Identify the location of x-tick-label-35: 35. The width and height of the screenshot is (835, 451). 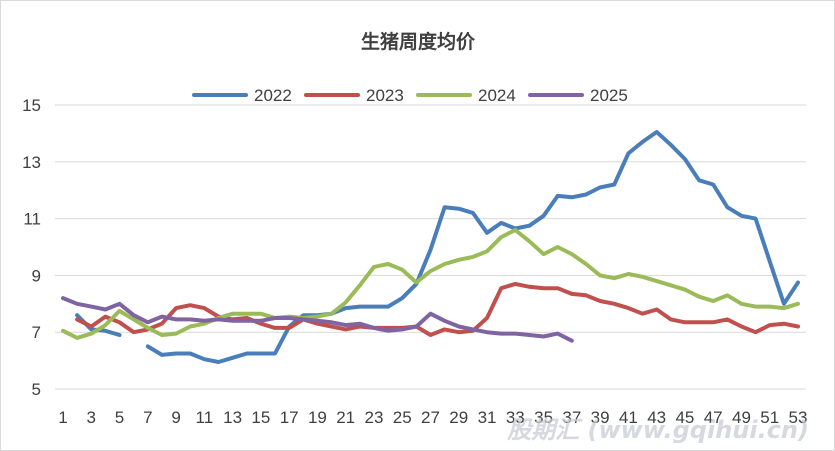
(543, 417).